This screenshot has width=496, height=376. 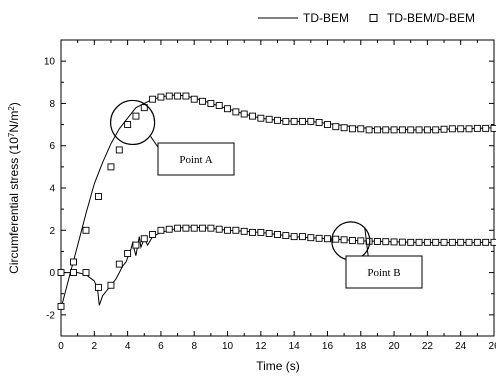 I want to click on x-tick-label: 16, so click(x=328, y=346).